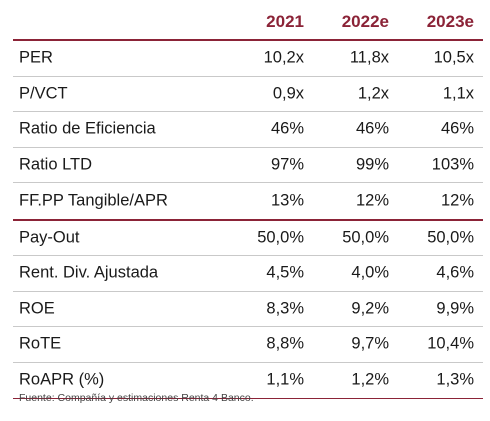 The width and height of the screenshot is (490, 421). What do you see at coordinates (370, 379) in the screenshot?
I see `row-value-2022e: 1,2%` at bounding box center [370, 379].